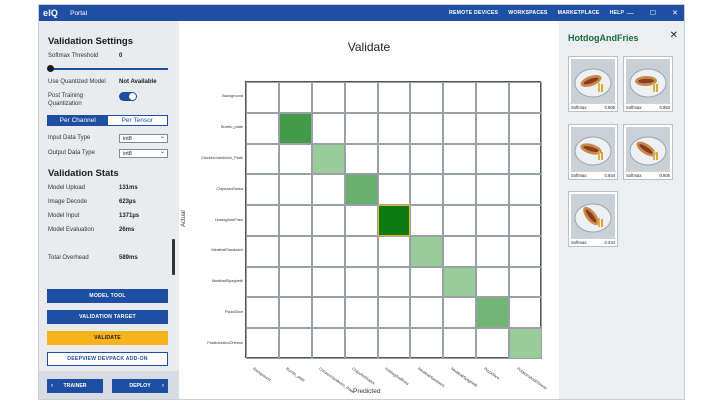 Image resolution: width=720 pixels, height=405 pixels. I want to click on ptq-toggle, so click(128, 96).